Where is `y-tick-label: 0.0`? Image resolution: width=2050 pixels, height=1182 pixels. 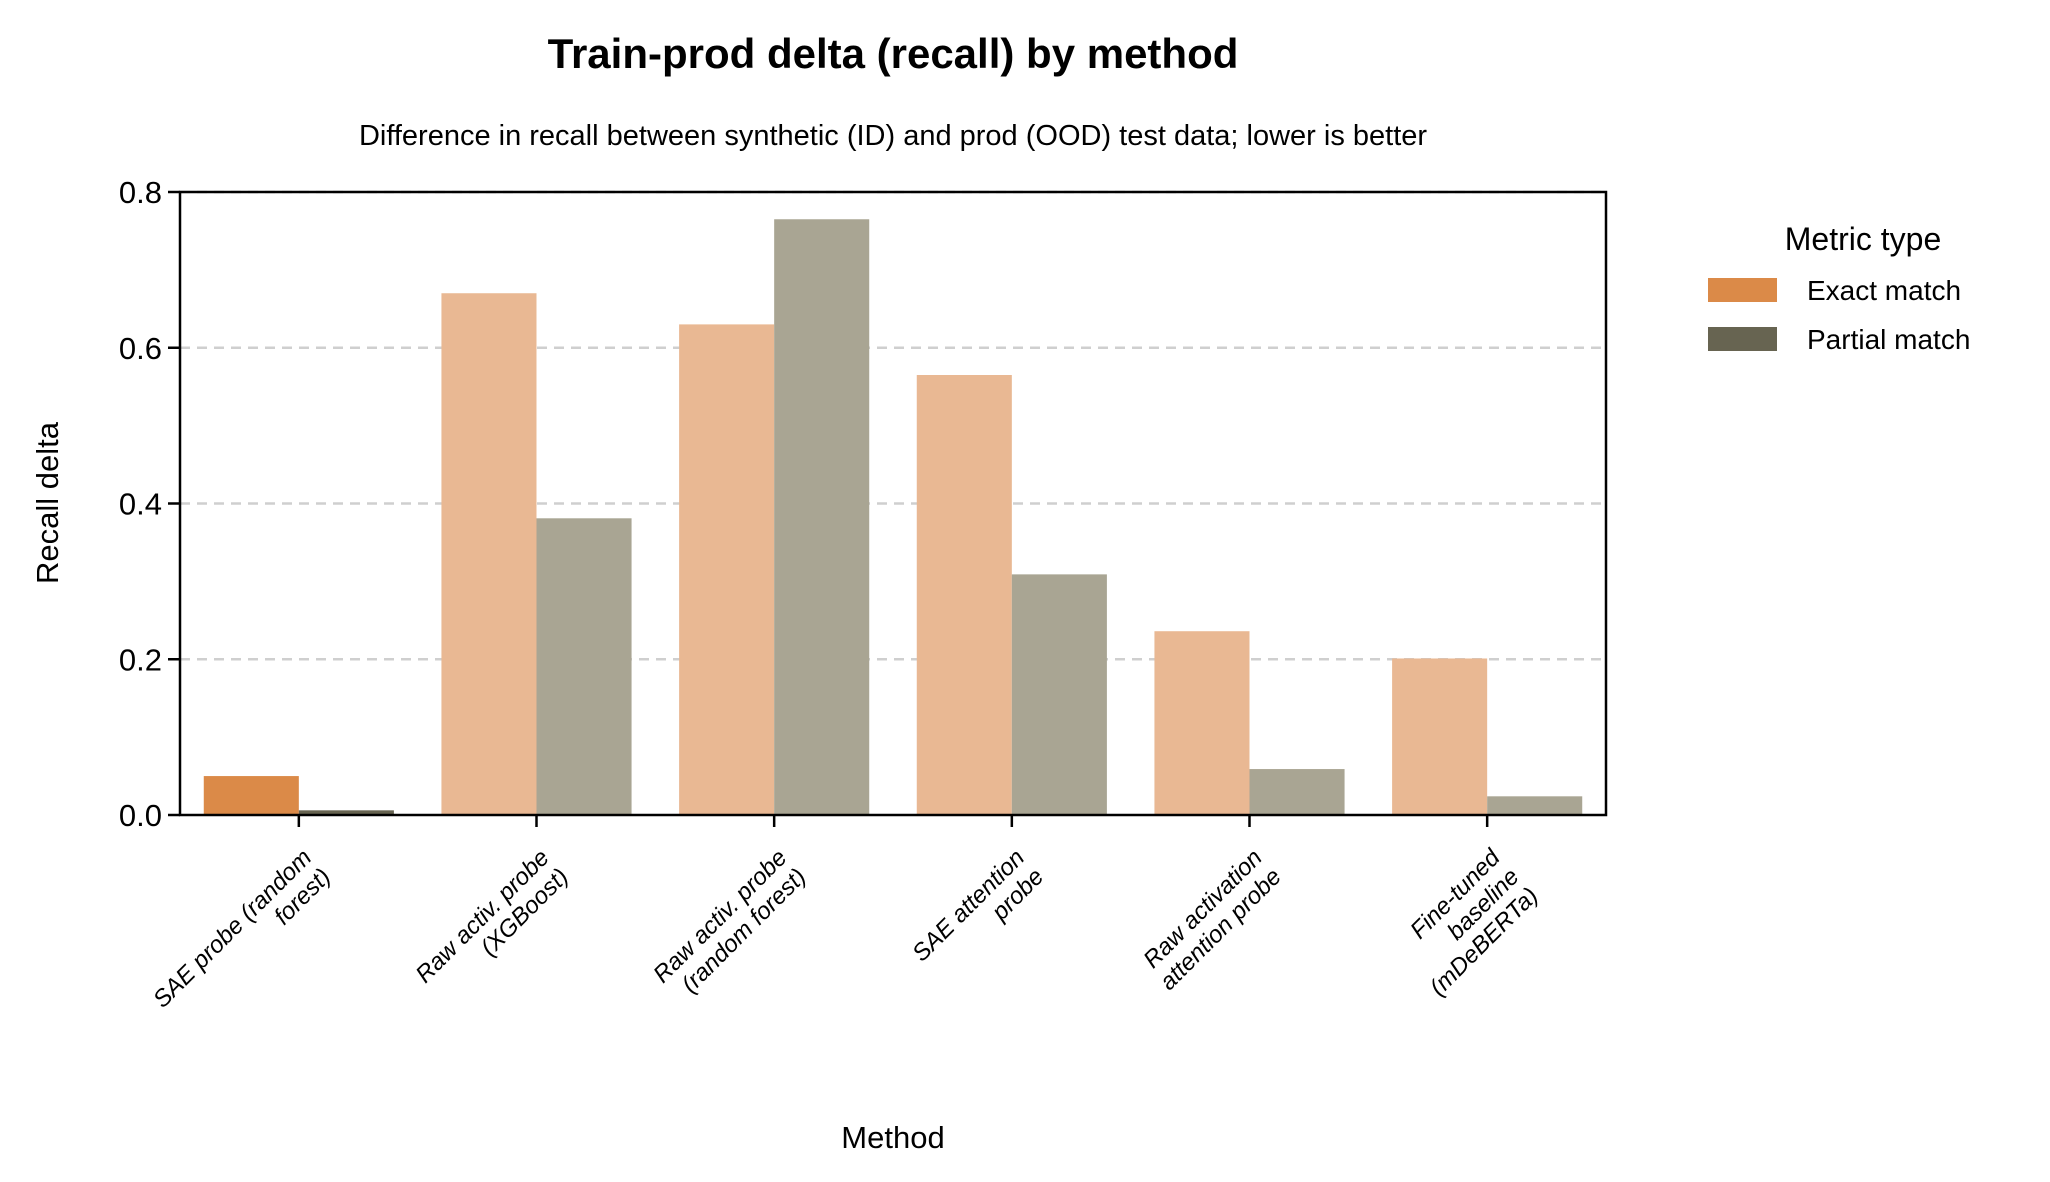
y-tick-label: 0.0 is located at coordinates (140, 815).